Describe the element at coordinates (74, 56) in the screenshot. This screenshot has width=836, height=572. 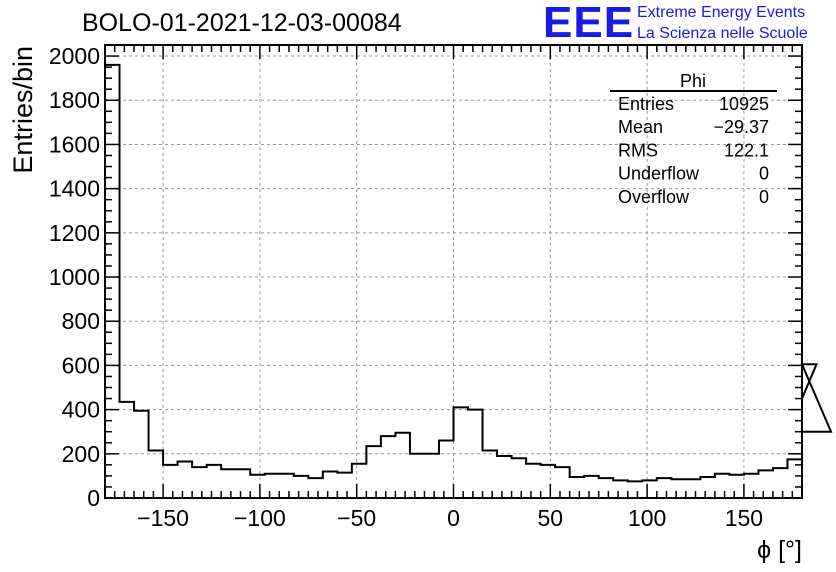
I see `y-tick-label: 2000` at that location.